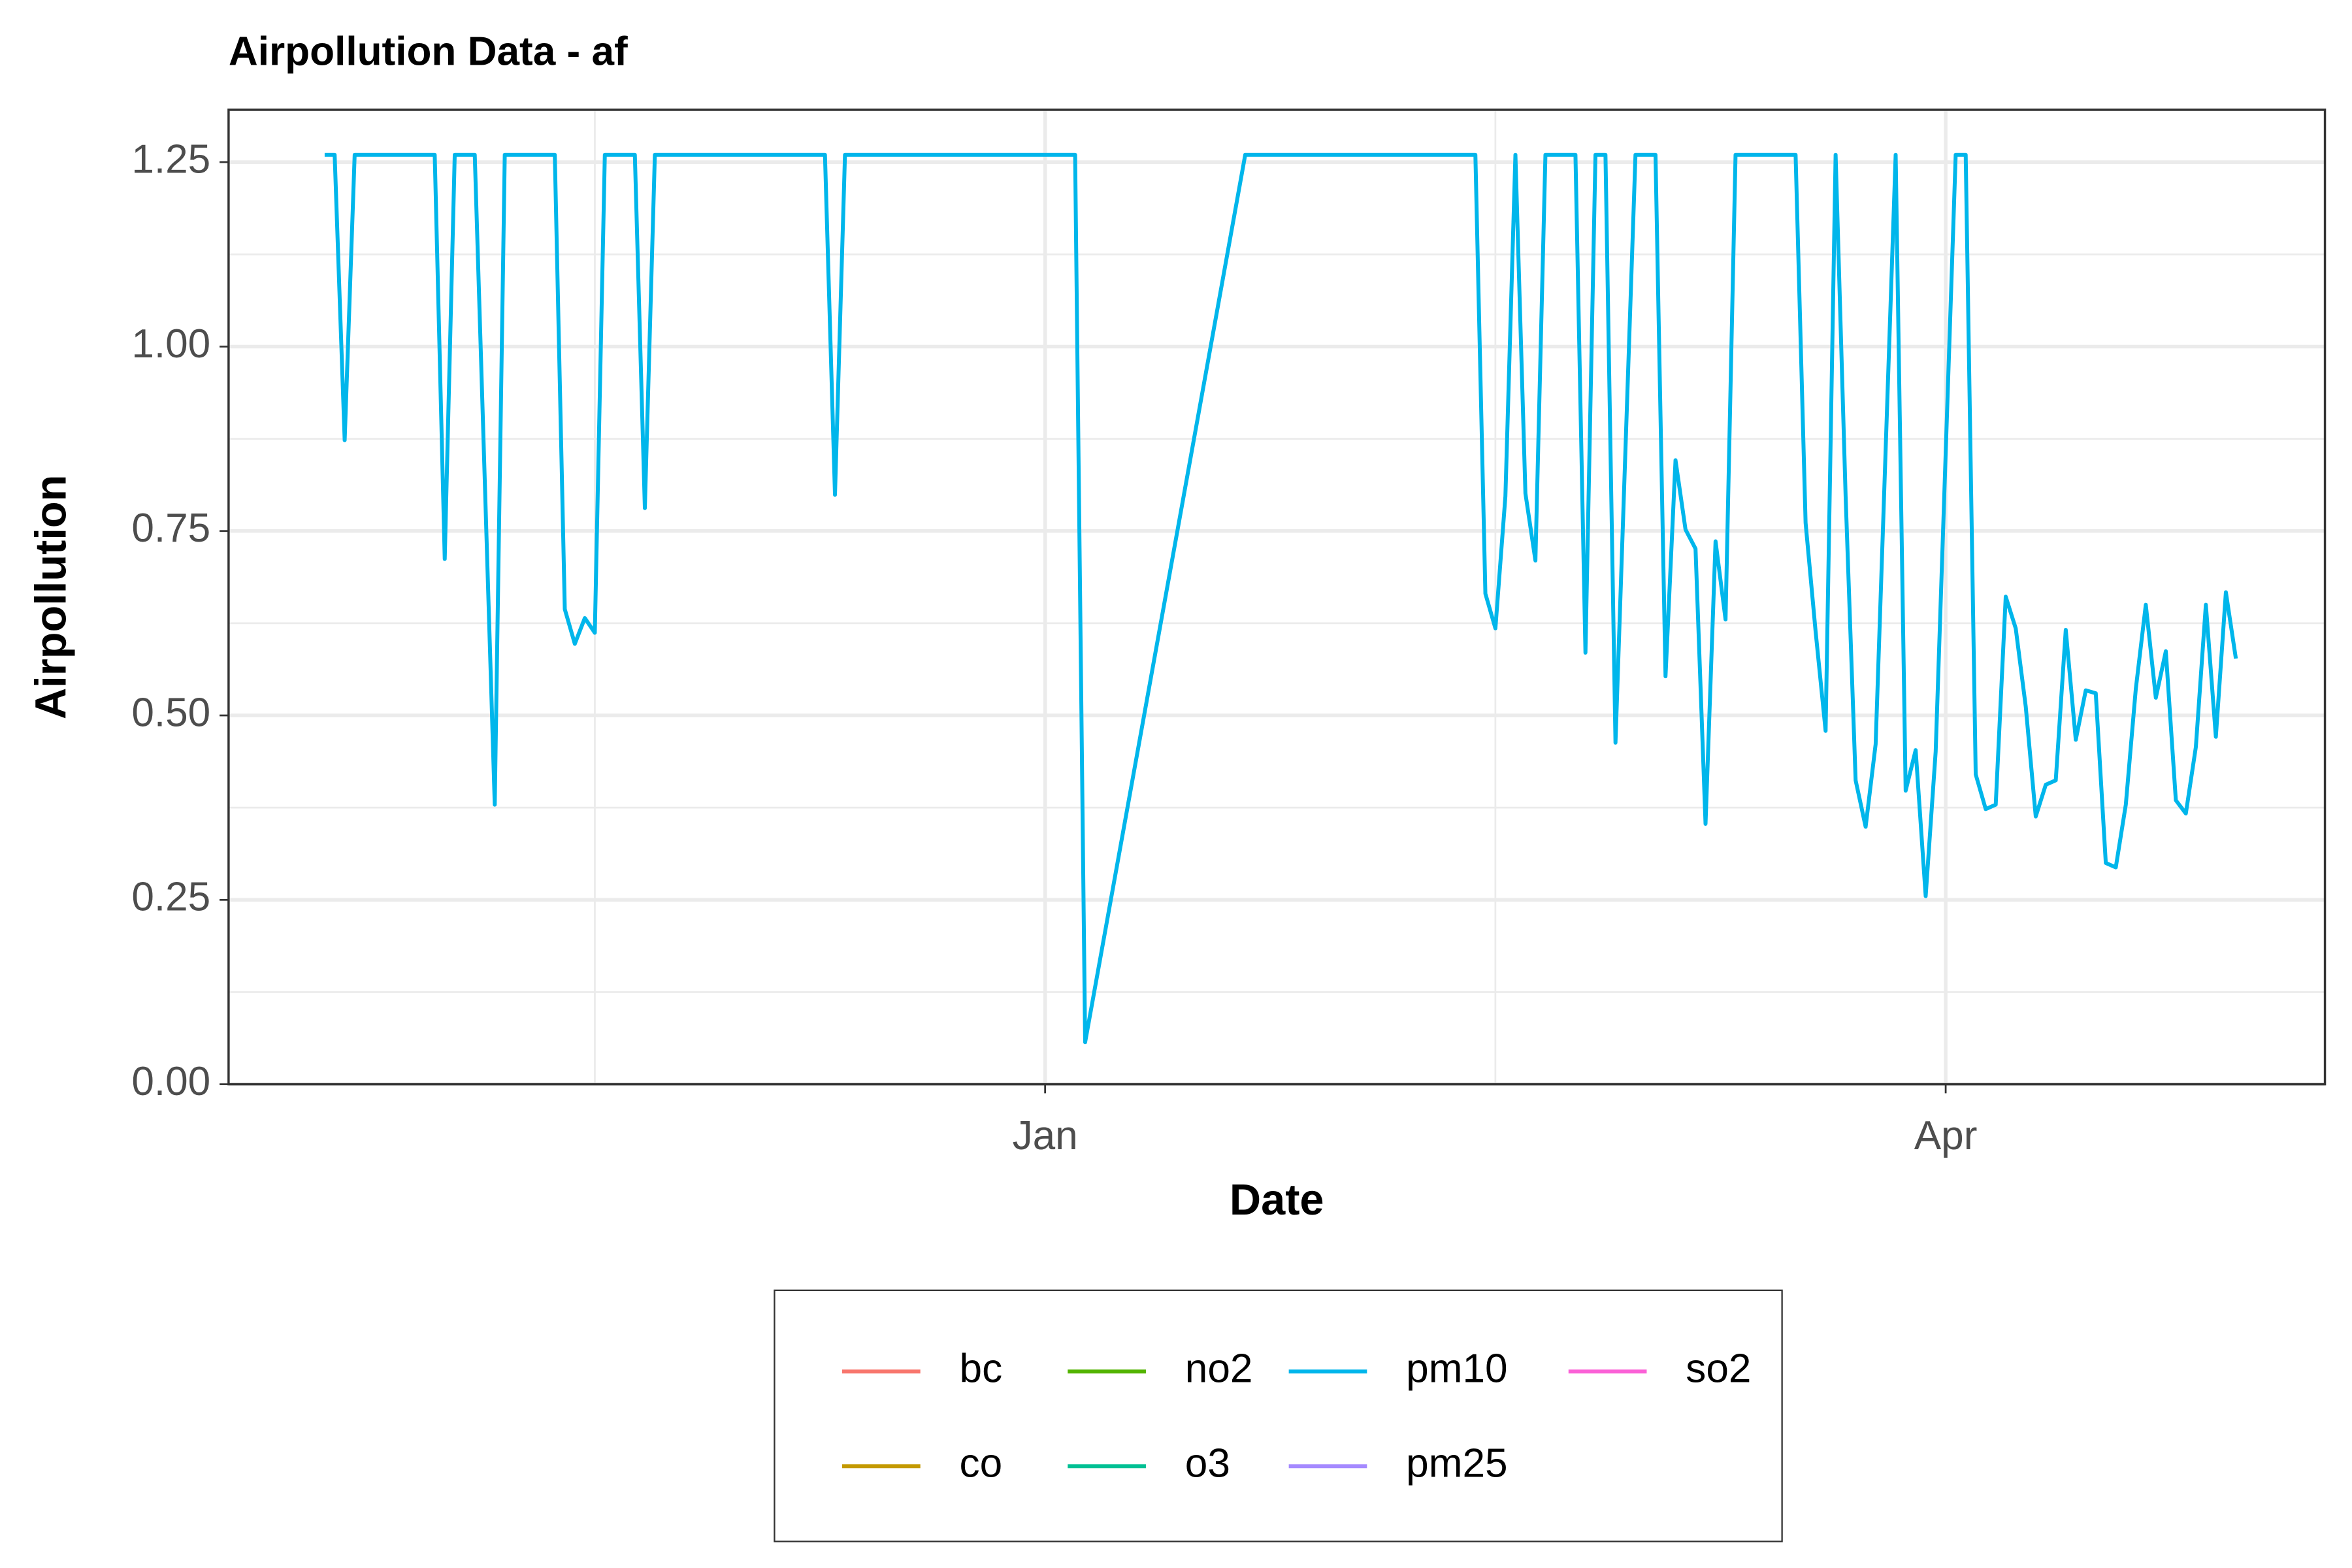 The width and height of the screenshot is (2352, 1568). I want to click on y-tick-label: 0.50, so click(170, 712).